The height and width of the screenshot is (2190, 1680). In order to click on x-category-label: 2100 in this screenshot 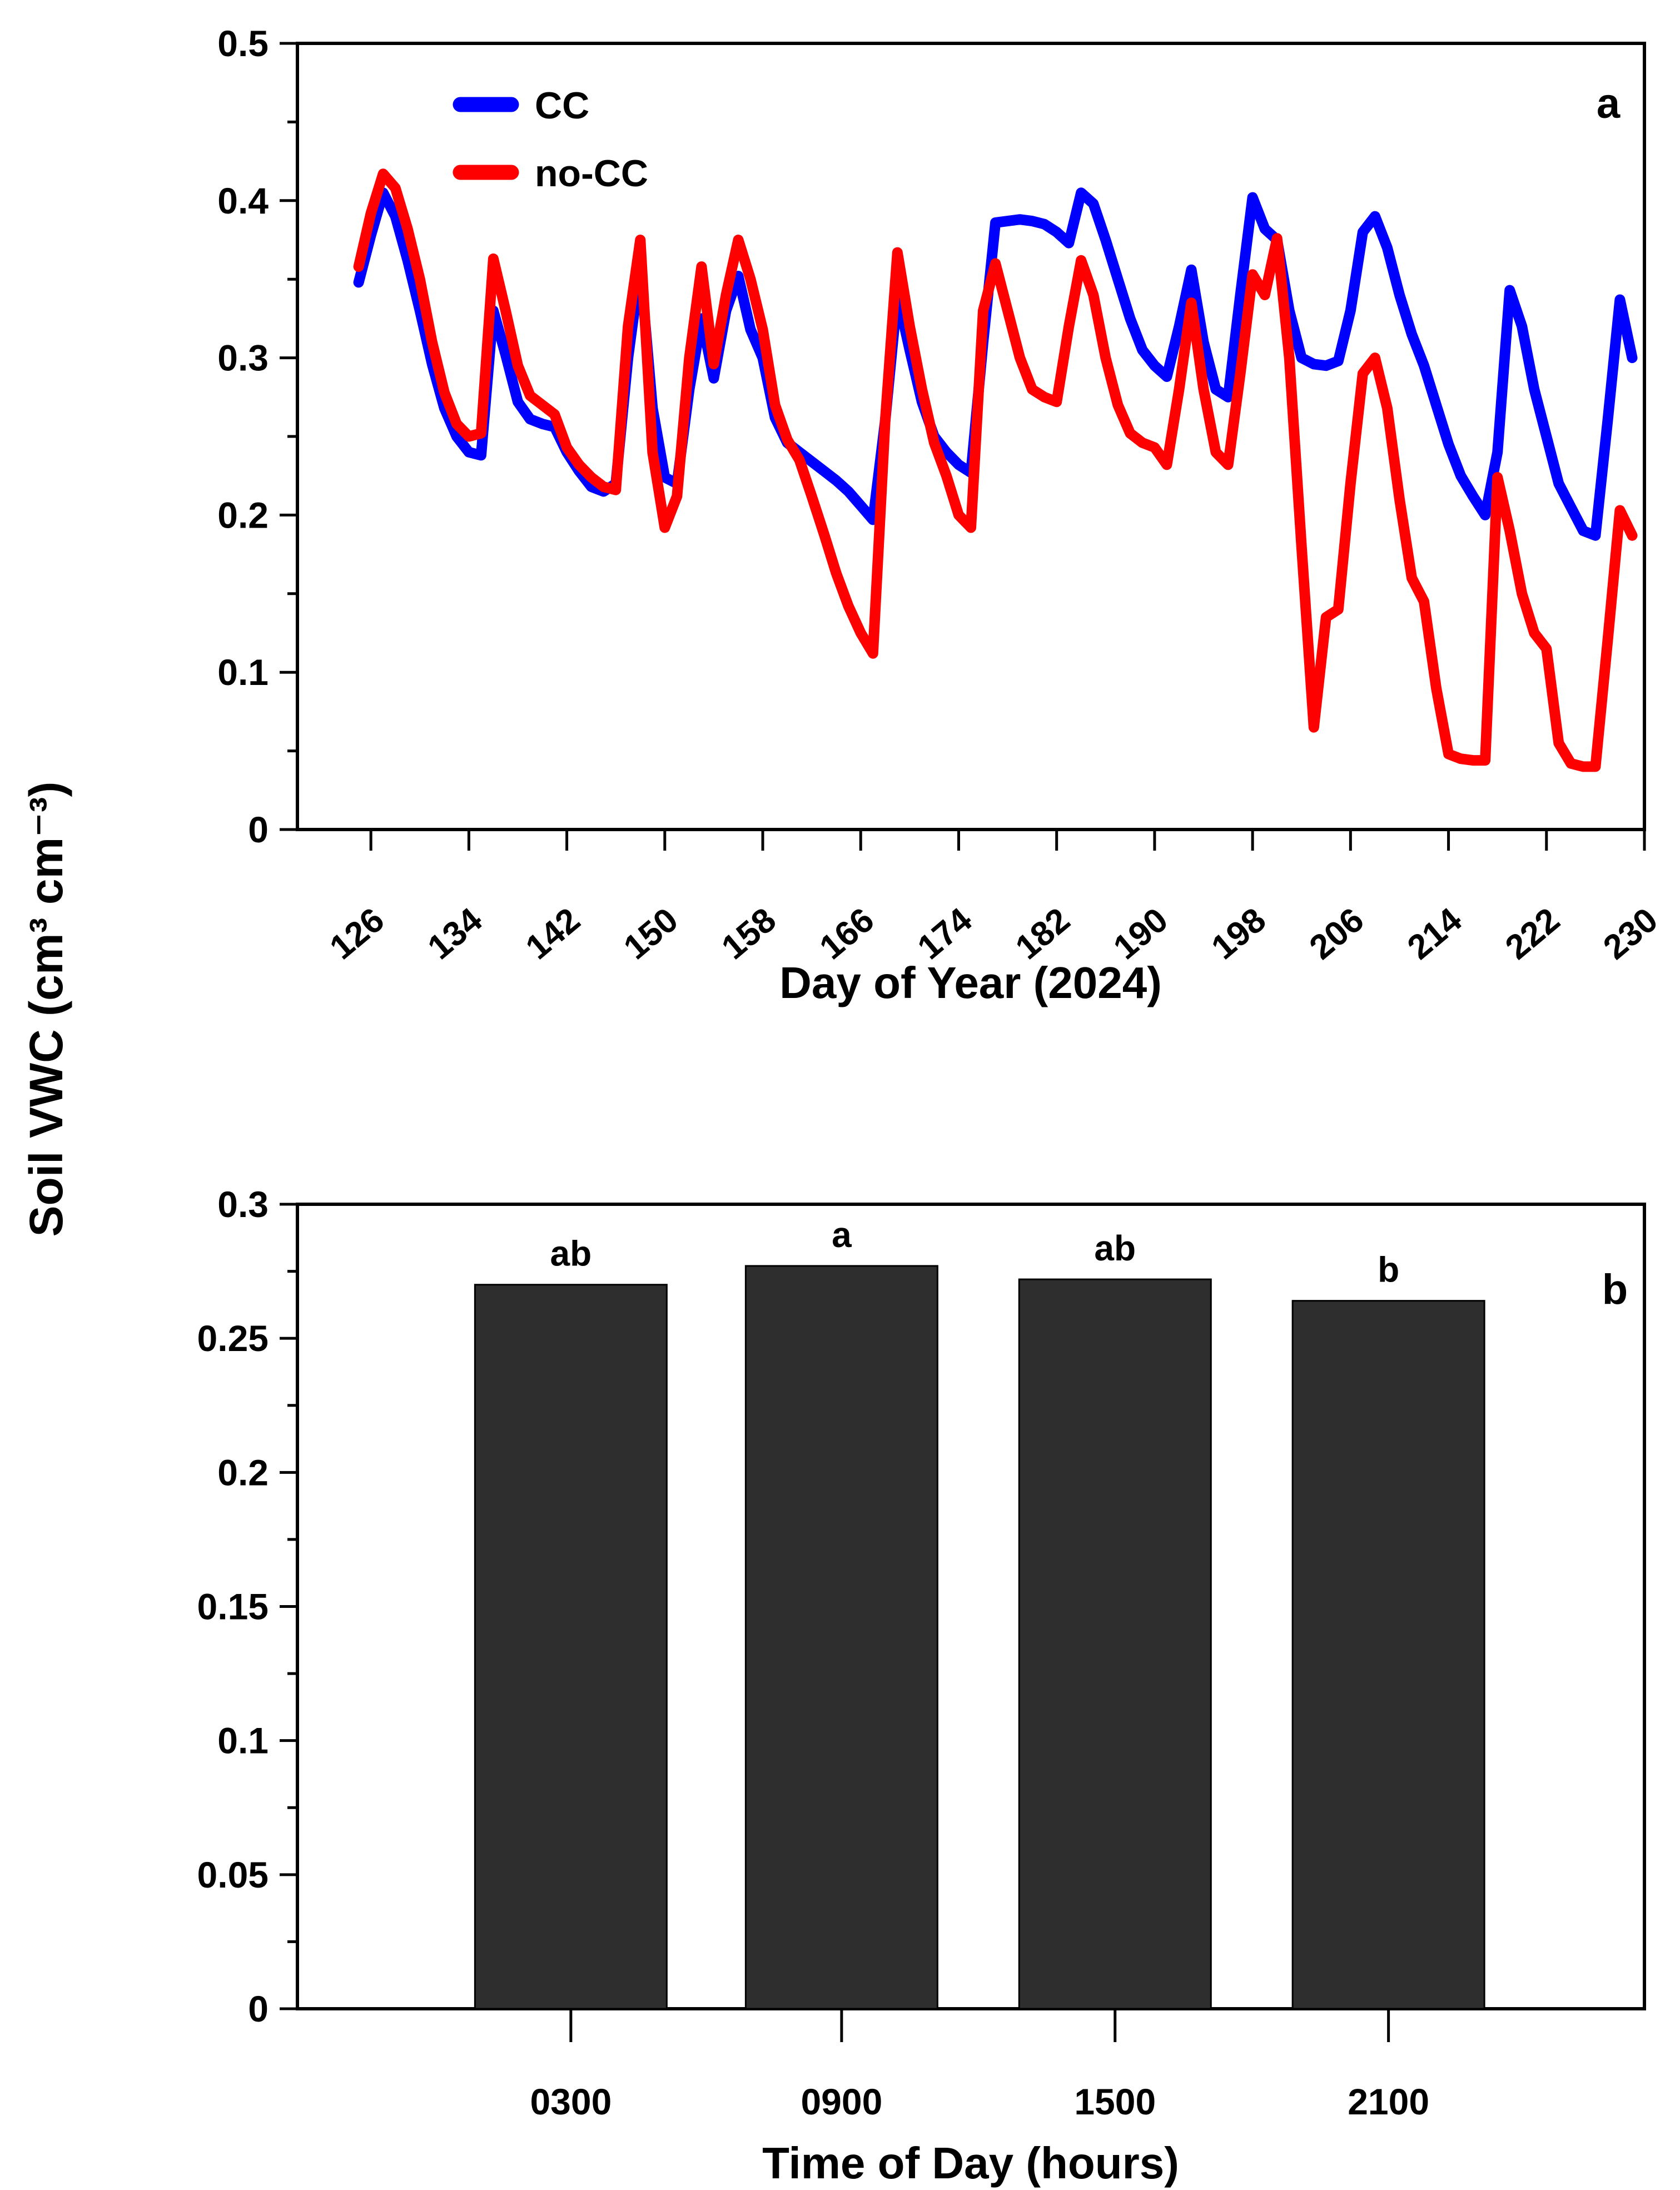, I will do `click(1388, 2101)`.